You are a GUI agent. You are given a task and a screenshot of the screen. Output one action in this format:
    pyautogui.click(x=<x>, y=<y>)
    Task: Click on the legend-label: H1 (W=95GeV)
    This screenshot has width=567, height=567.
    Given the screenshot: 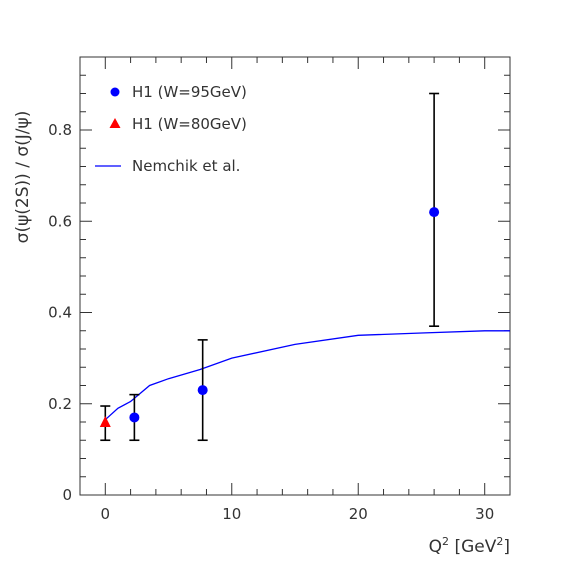 What is the action you would take?
    pyautogui.click(x=189, y=92)
    